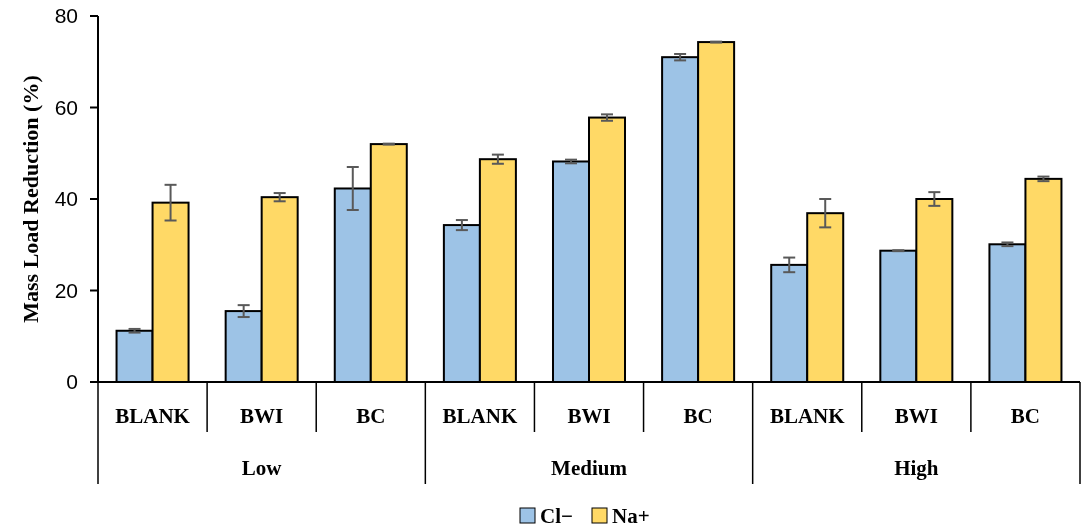  I want to click on y-tick-label: 40, so click(66, 199).